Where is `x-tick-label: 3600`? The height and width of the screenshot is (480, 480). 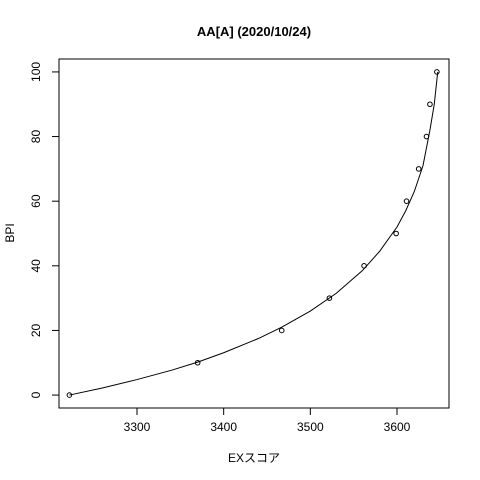
x-tick-label: 3600 is located at coordinates (397, 427).